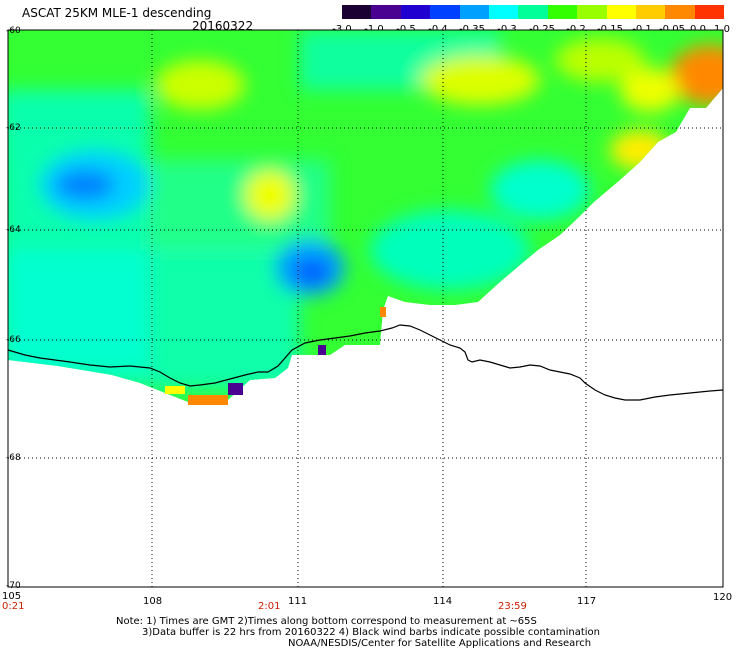 This screenshot has width=740, height=650. I want to click on product-title: ASCAT 25KM MLE-1 descending, so click(117, 13).